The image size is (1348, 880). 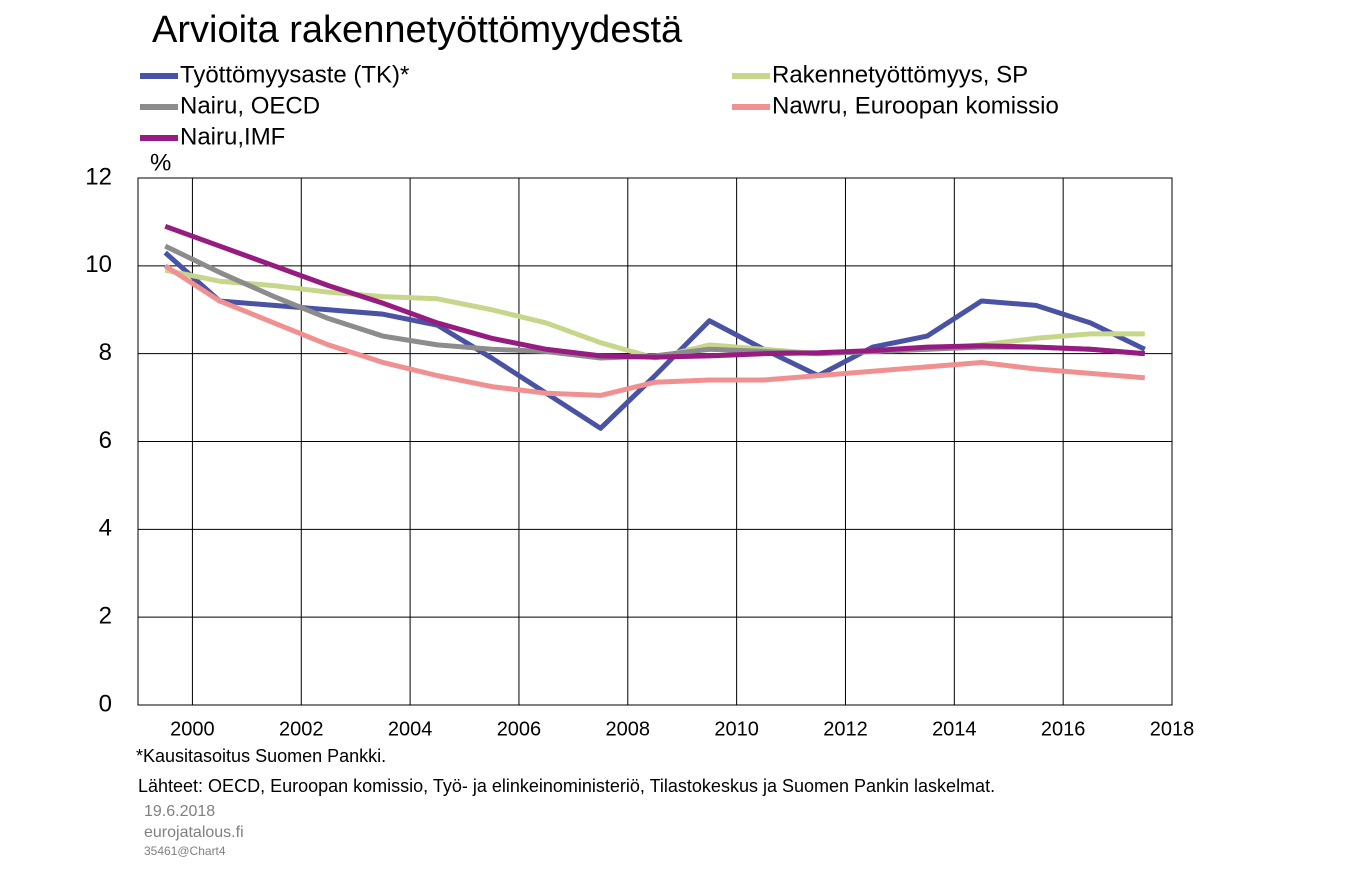 What do you see at coordinates (954, 729) in the screenshot?
I see `x-tick-label: 2014` at bounding box center [954, 729].